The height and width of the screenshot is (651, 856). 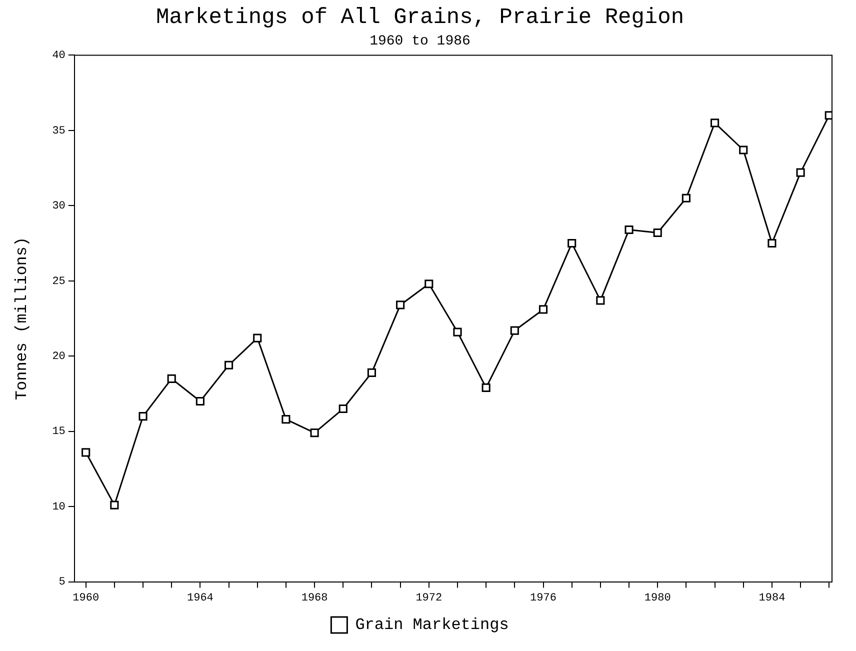 What do you see at coordinates (772, 598) in the screenshot?
I see `x-tick-label: 1984` at bounding box center [772, 598].